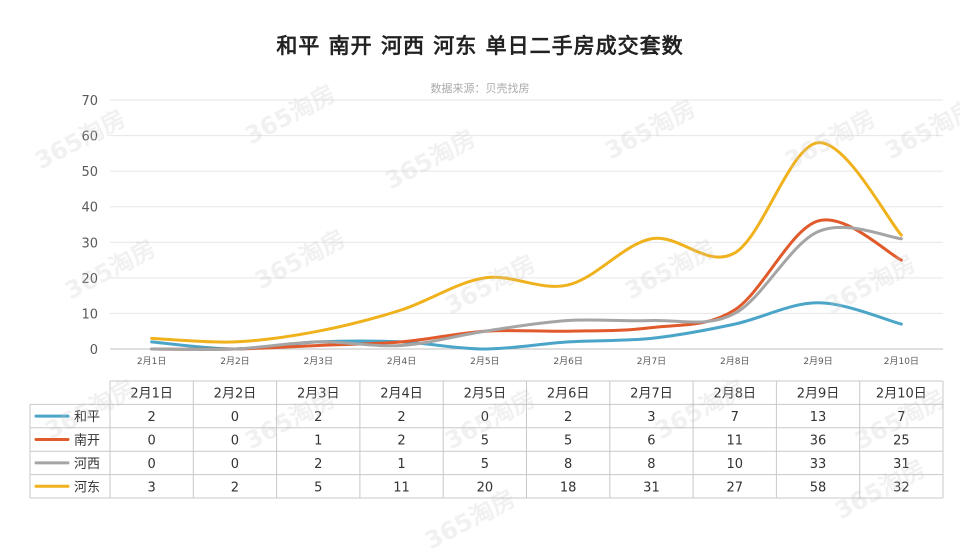 This screenshot has width=960, height=556. I want to click on table-cell: 27, so click(734, 487).